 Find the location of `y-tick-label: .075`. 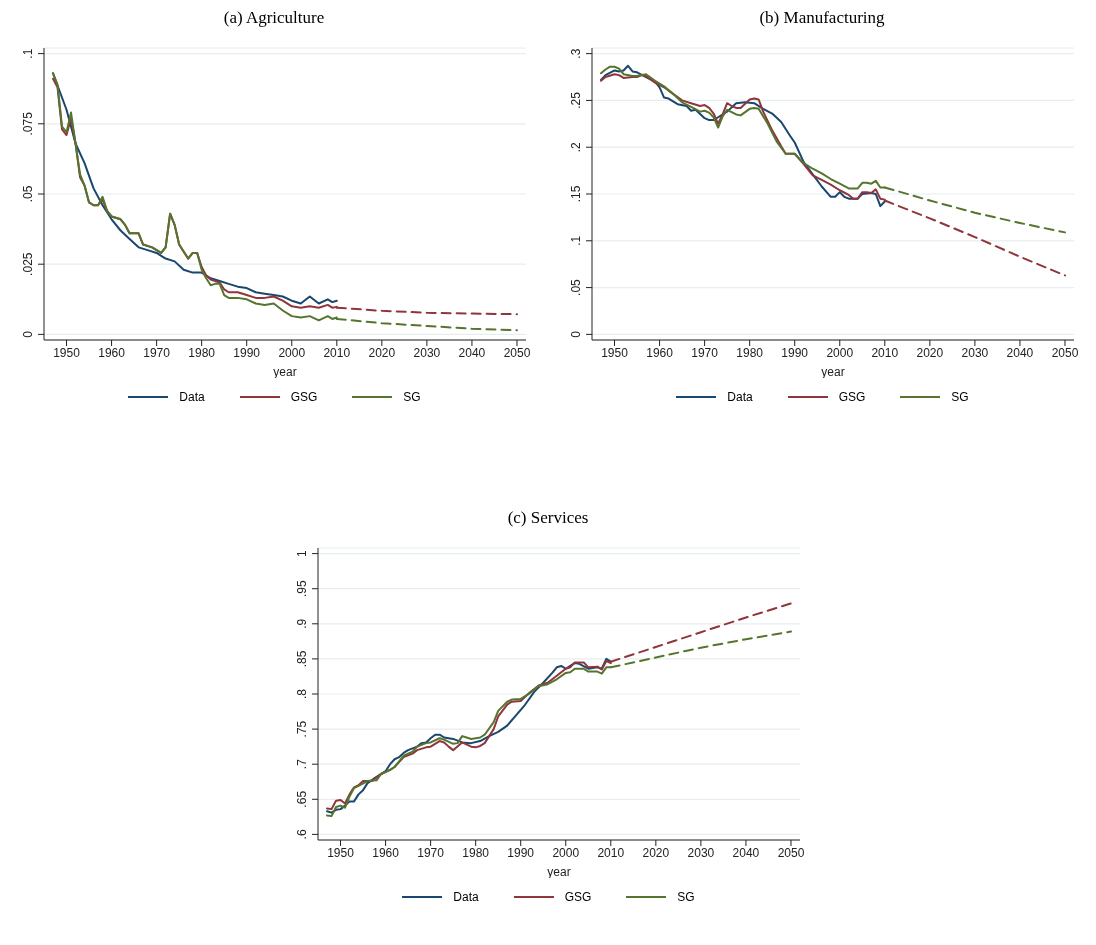

y-tick-label: .075 is located at coordinates (28, 123).